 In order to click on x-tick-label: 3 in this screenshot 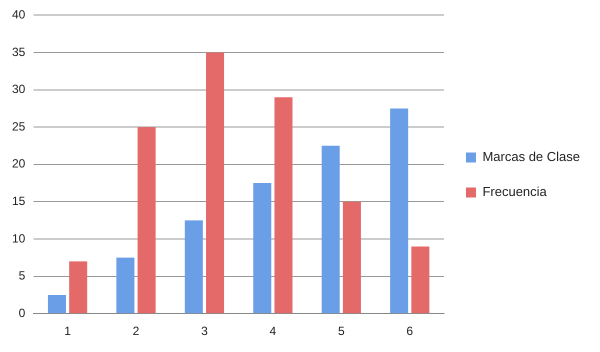, I will do `click(204, 331)`.